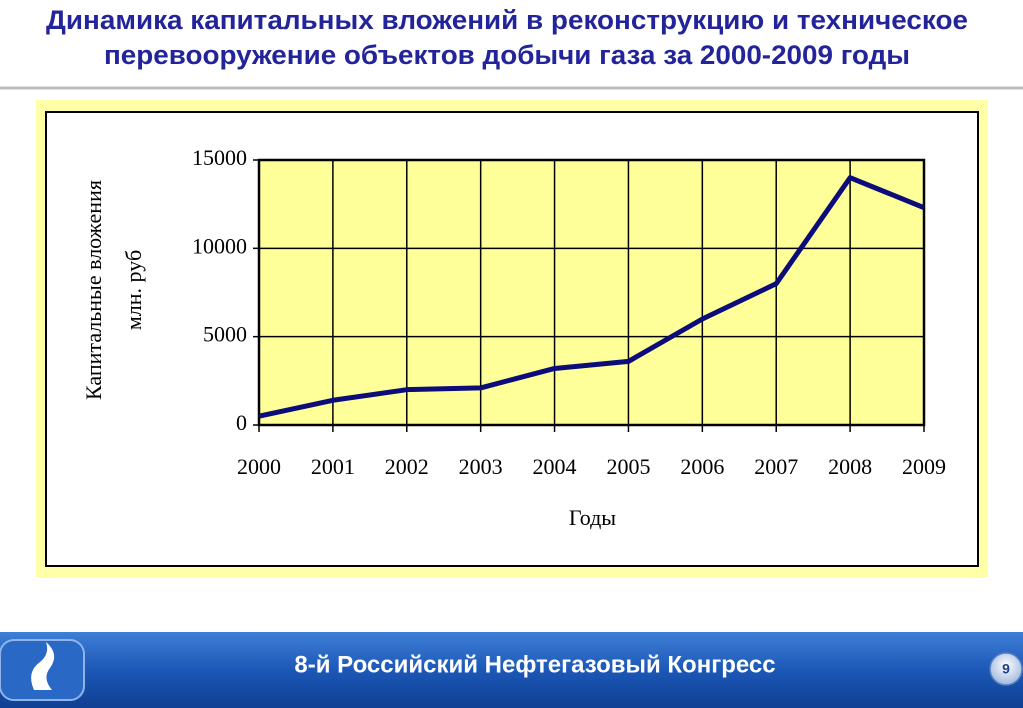  Describe the element at coordinates (43, 666) in the screenshot. I see `logo` at that location.